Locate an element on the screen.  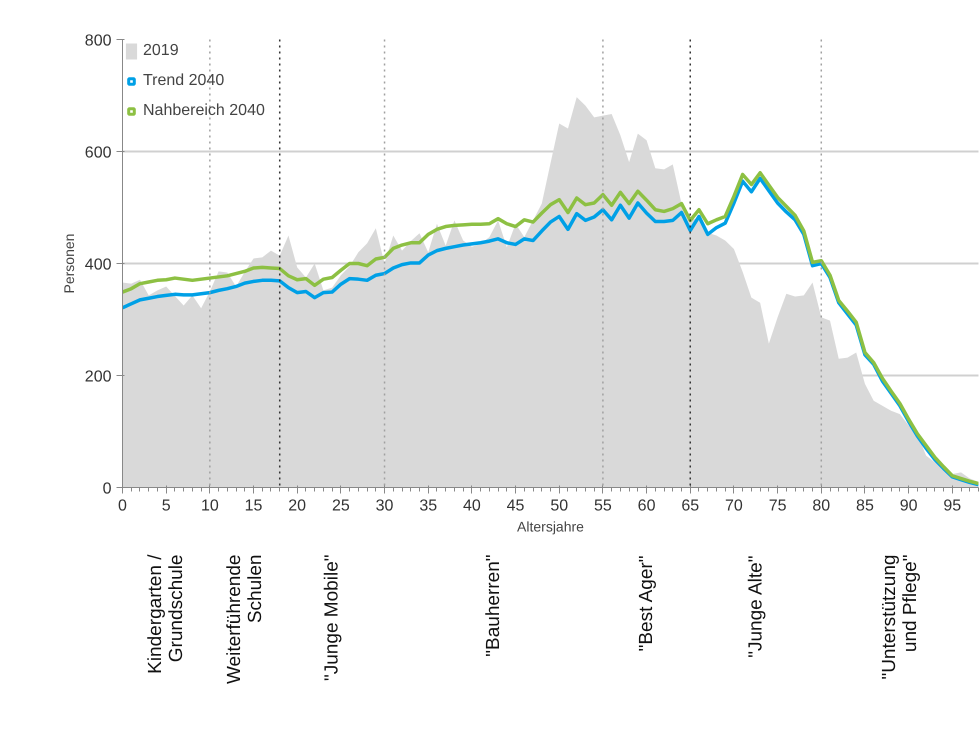
x-tick-label: 10 is located at coordinates (209, 506).